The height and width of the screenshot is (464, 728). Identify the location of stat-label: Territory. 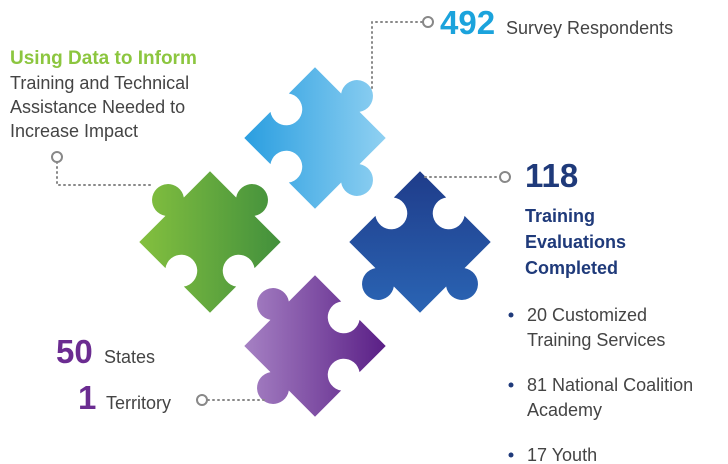
(138, 403).